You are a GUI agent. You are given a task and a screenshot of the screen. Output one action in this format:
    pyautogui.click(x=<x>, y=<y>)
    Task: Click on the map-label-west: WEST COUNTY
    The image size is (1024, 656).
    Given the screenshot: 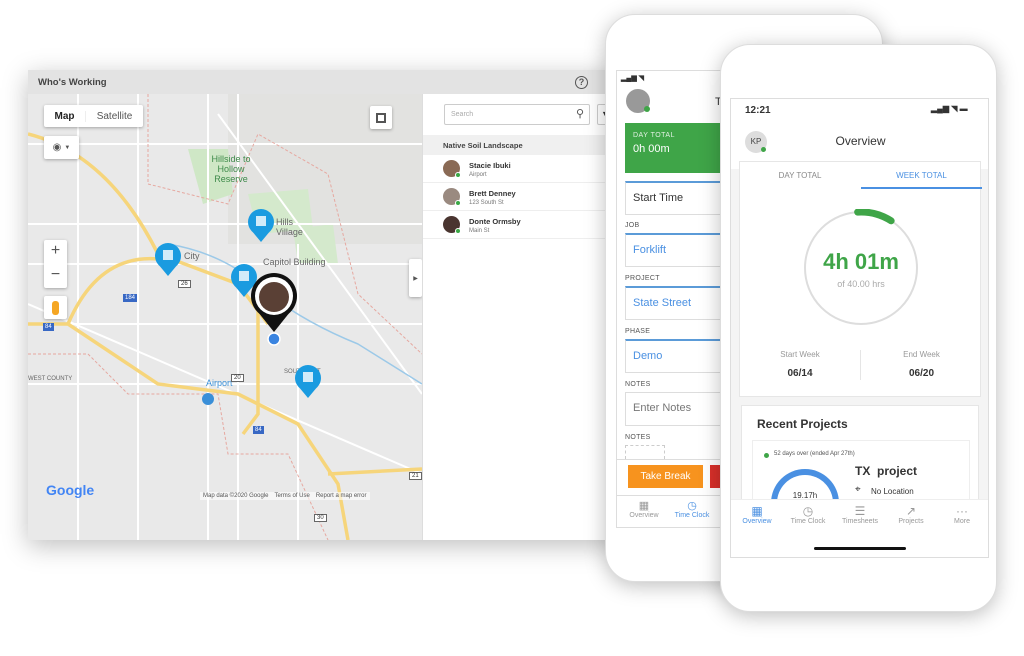 What is the action you would take?
    pyautogui.click(x=50, y=379)
    